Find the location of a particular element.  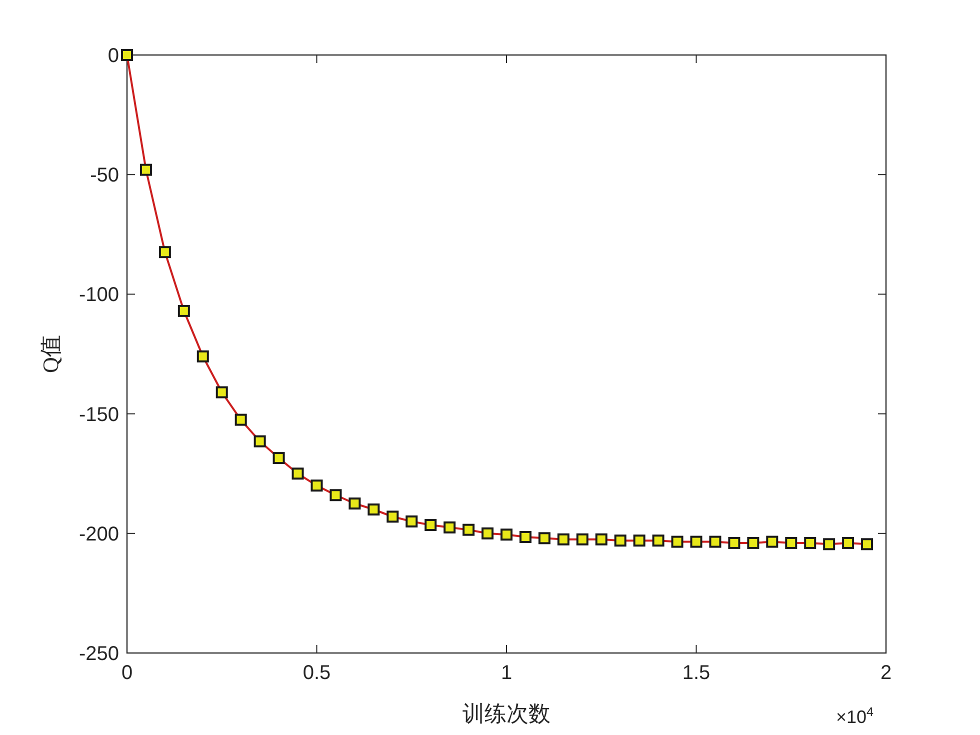

y-tick-label: -250 is located at coordinates (98, 654).